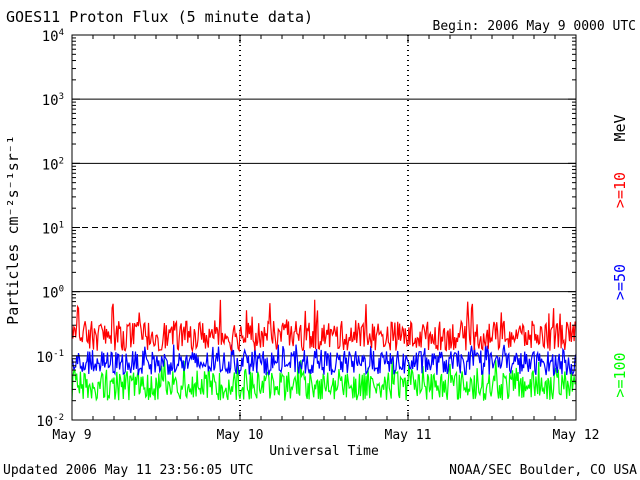 This screenshot has width=640, height=480. Describe the element at coordinates (53, 293) in the screenshot. I see `y-tick-label: 10⁰` at that location.